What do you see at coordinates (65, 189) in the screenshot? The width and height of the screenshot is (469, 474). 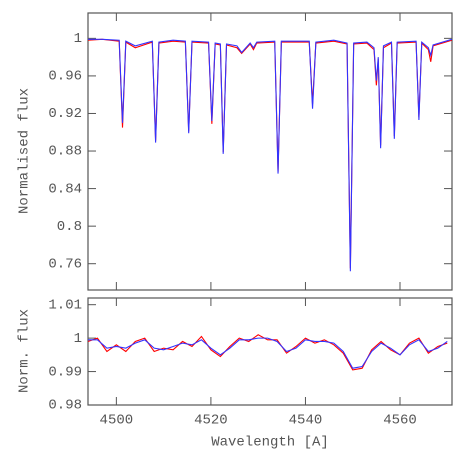 I see `y-tick-label: 0.84` at bounding box center [65, 189].